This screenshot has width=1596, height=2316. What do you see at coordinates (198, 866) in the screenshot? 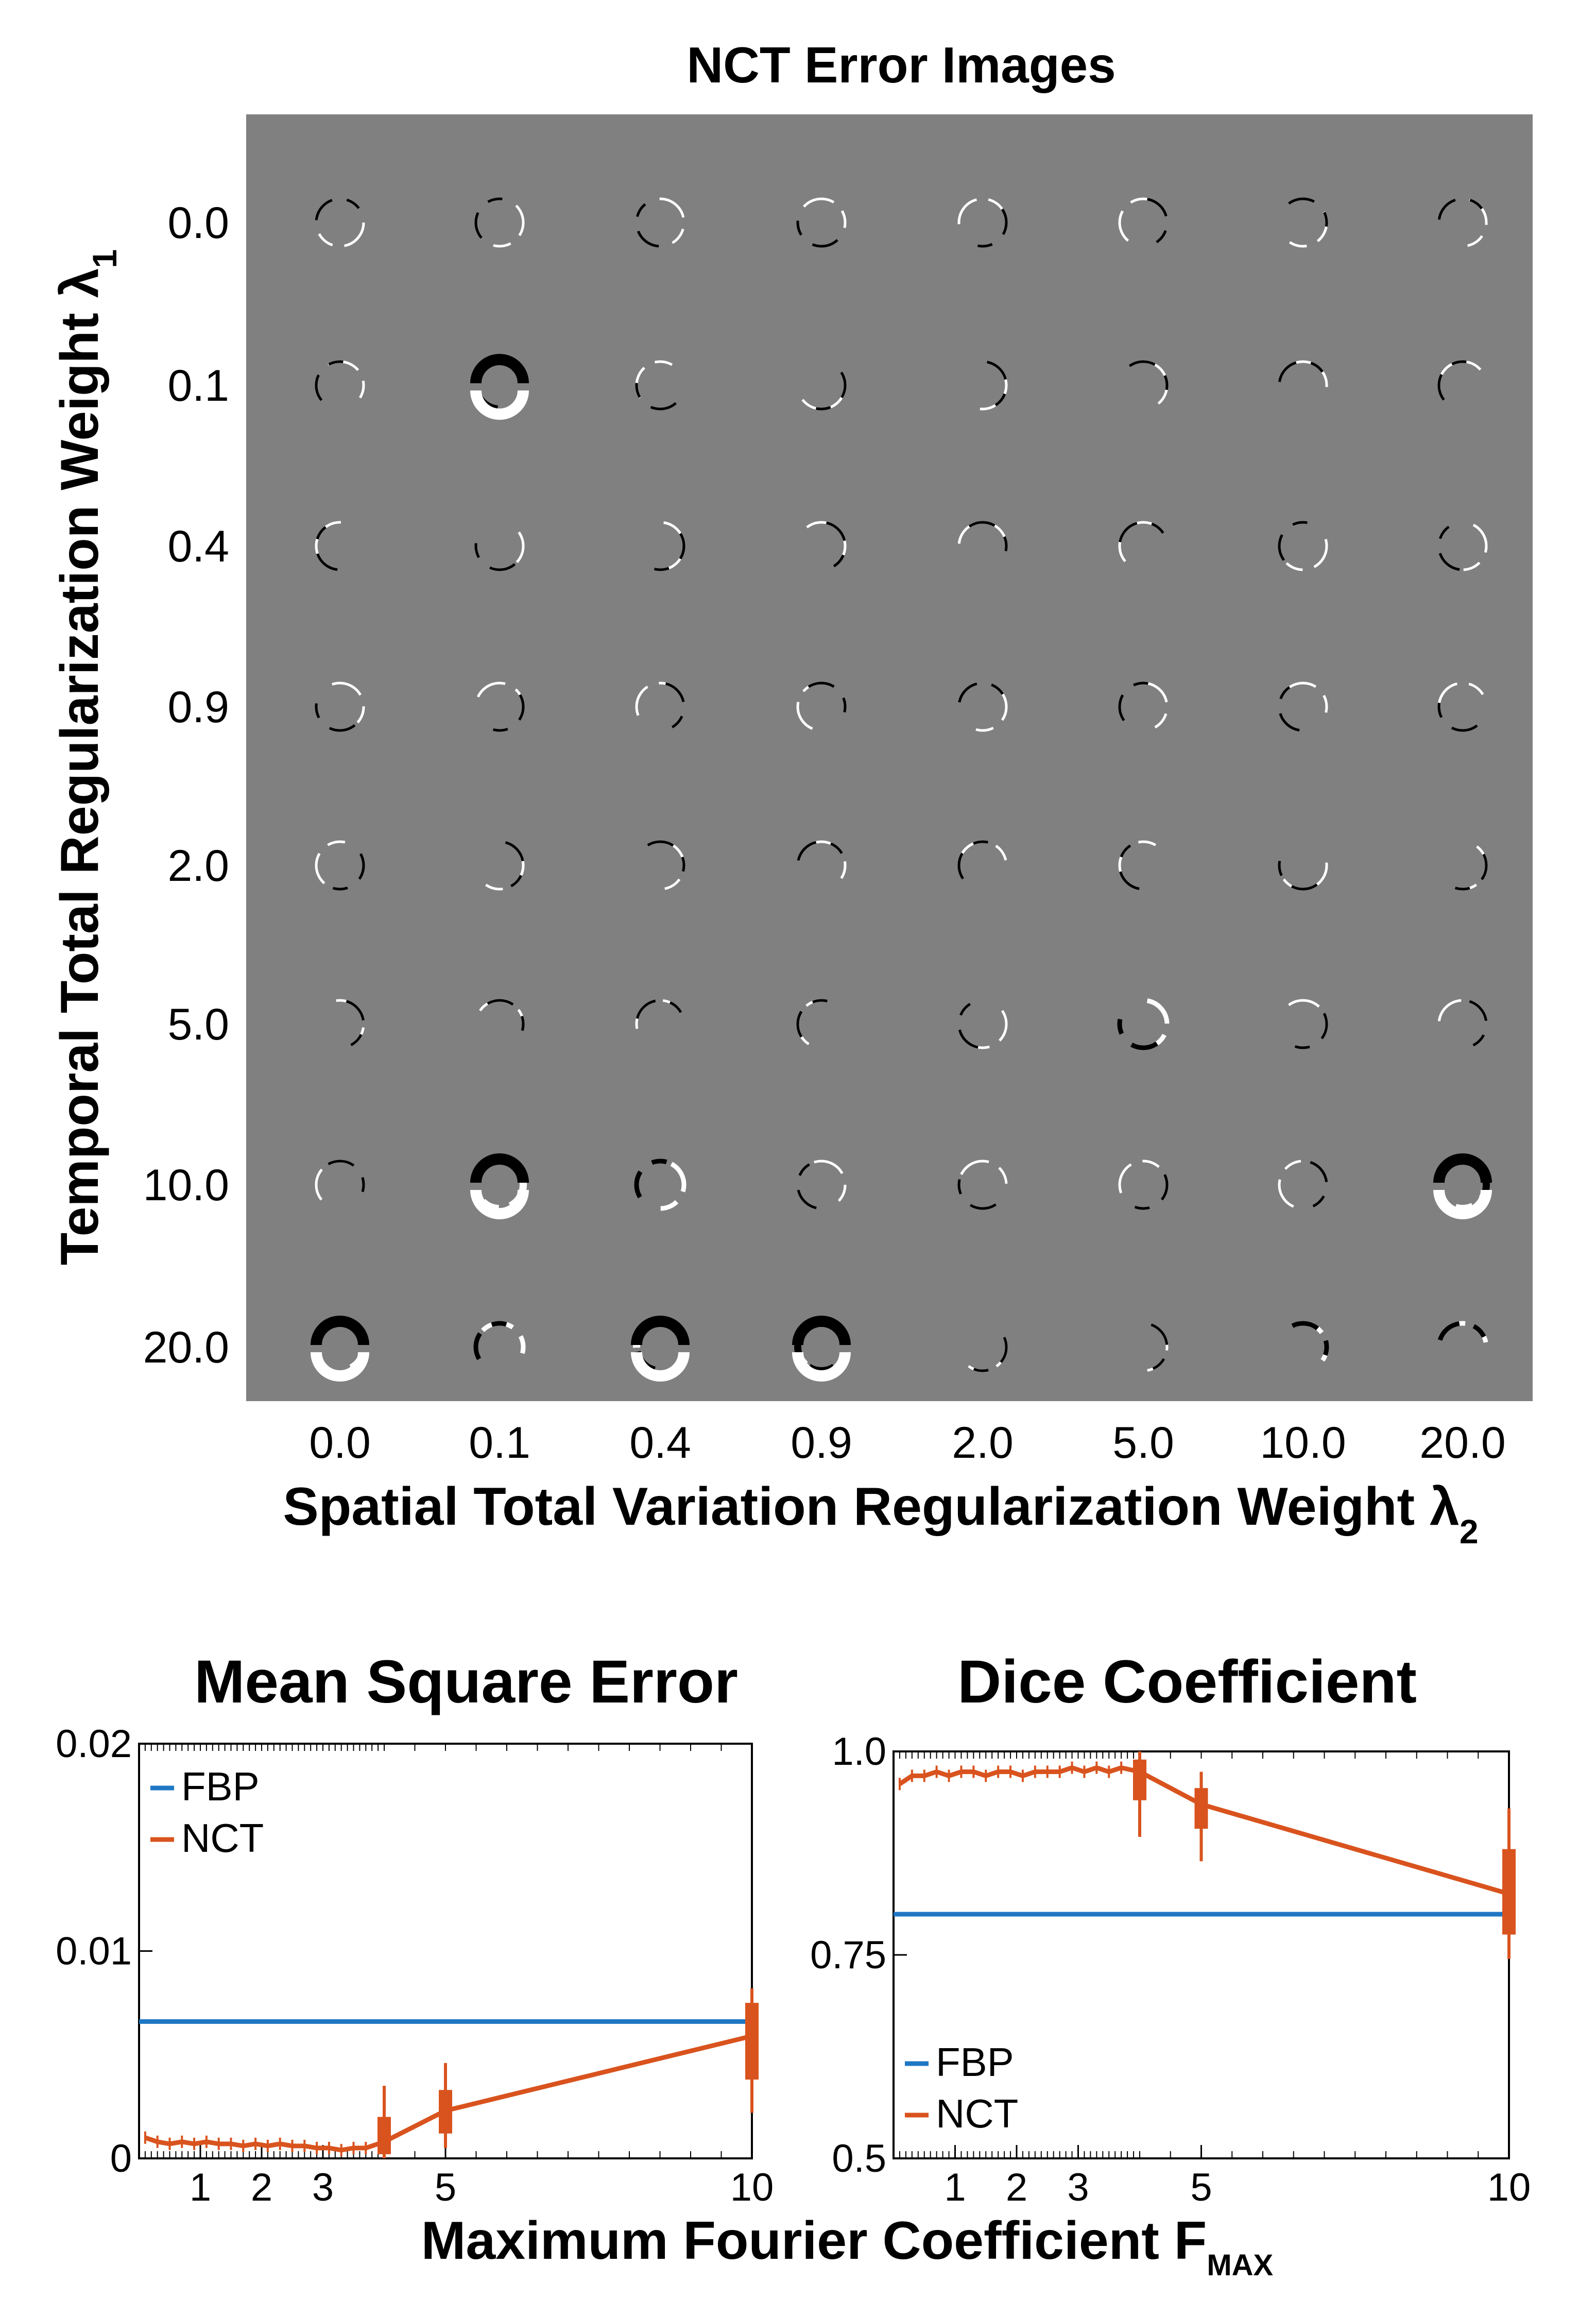
I see `error-images-y-tick-label: 2.0` at bounding box center [198, 866].